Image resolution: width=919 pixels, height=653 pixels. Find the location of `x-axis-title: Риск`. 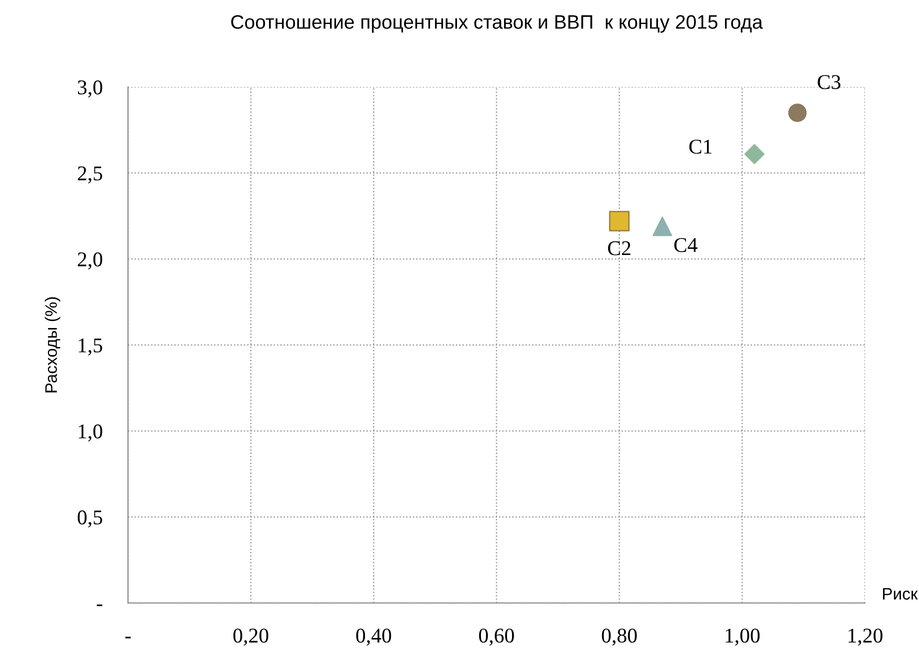

x-axis-title: Риск is located at coordinates (900, 594).